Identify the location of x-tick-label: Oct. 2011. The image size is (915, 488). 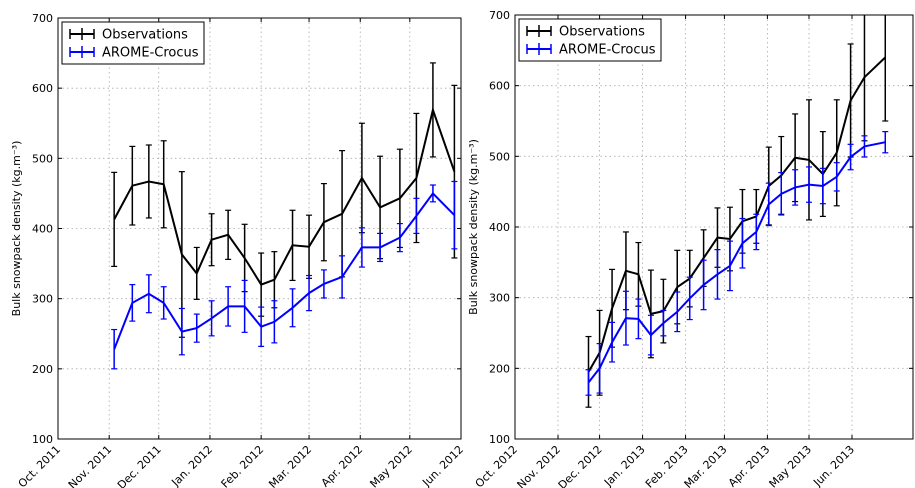
(39, 465).